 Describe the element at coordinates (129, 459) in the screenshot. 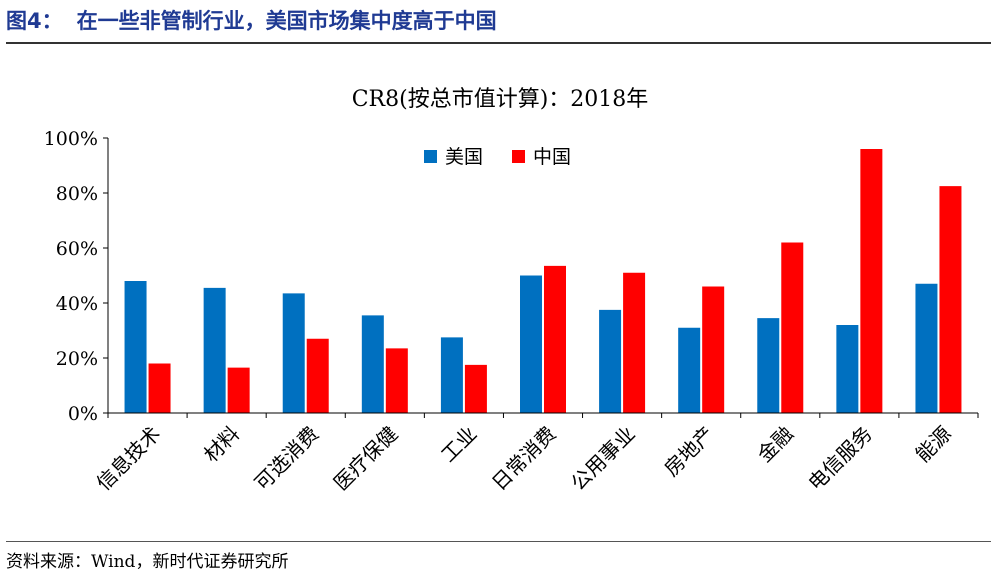

I see `x-category-label: 信息技术` at that location.